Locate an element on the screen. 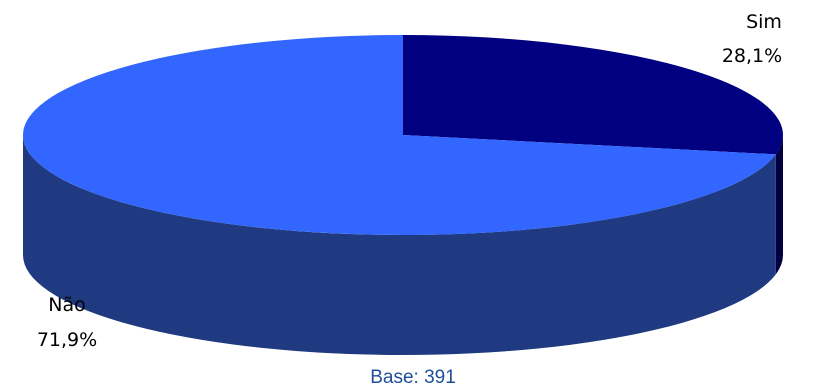 The height and width of the screenshot is (392, 827). slice-label-nao: Não is located at coordinates (66, 305).